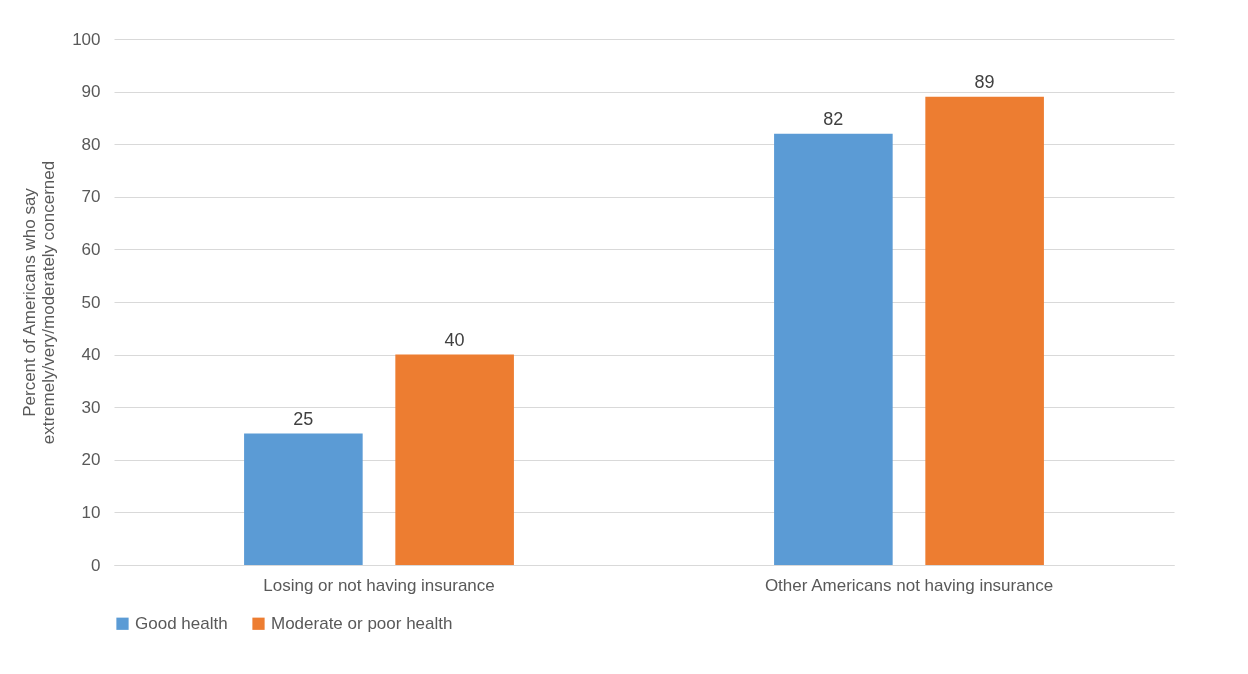  Describe the element at coordinates (91, 460) in the screenshot. I see `y-tick-label: 20` at that location.